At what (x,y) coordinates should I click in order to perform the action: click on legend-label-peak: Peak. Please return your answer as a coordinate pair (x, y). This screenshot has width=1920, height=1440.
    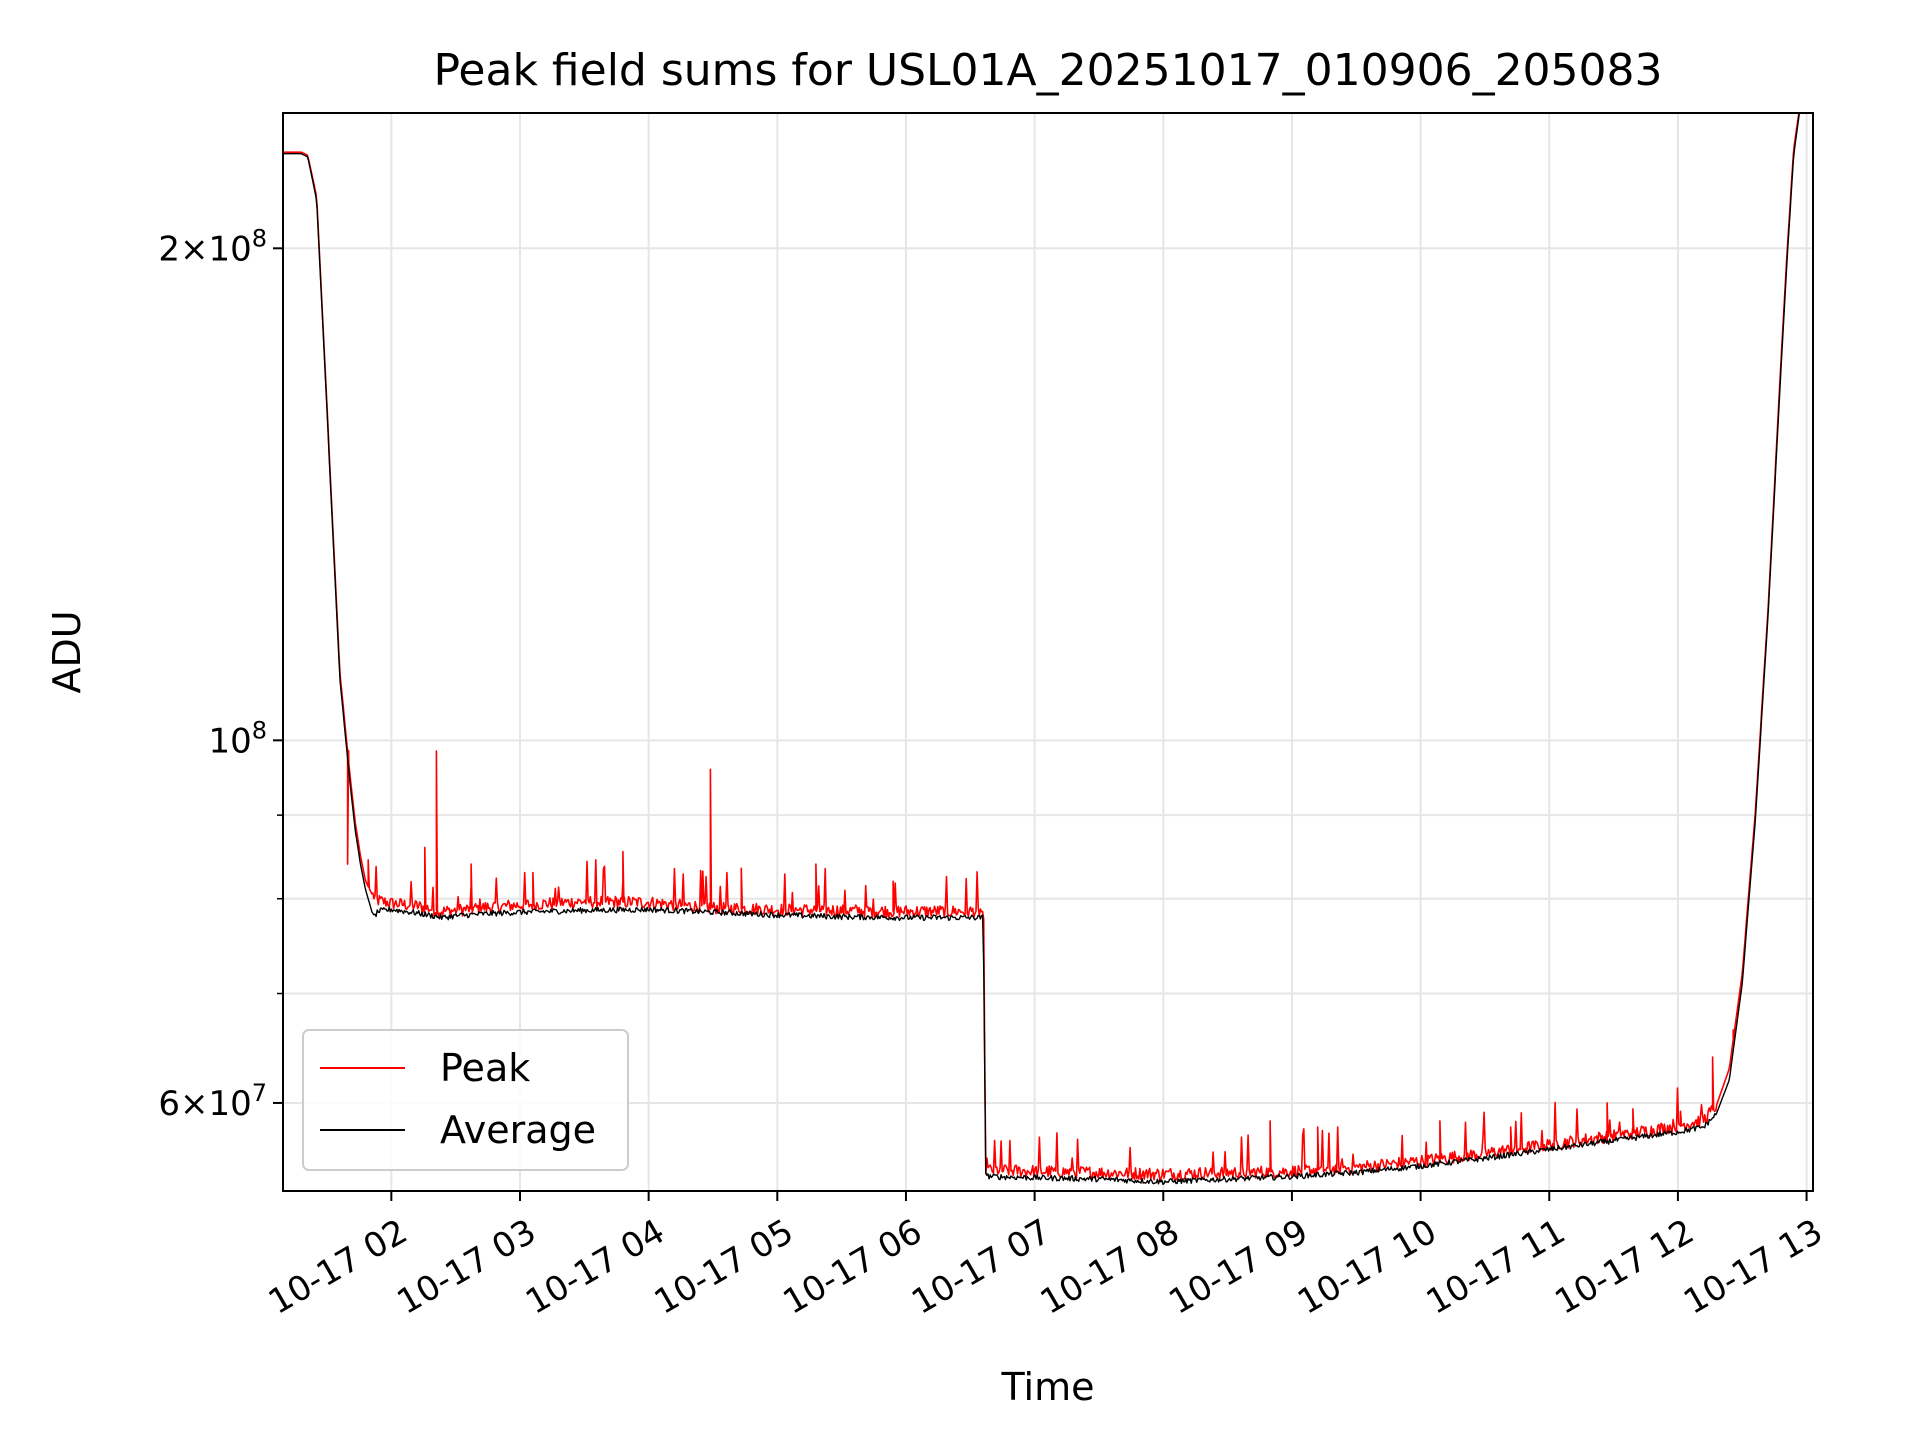
    Looking at the image, I should click on (485, 1068).